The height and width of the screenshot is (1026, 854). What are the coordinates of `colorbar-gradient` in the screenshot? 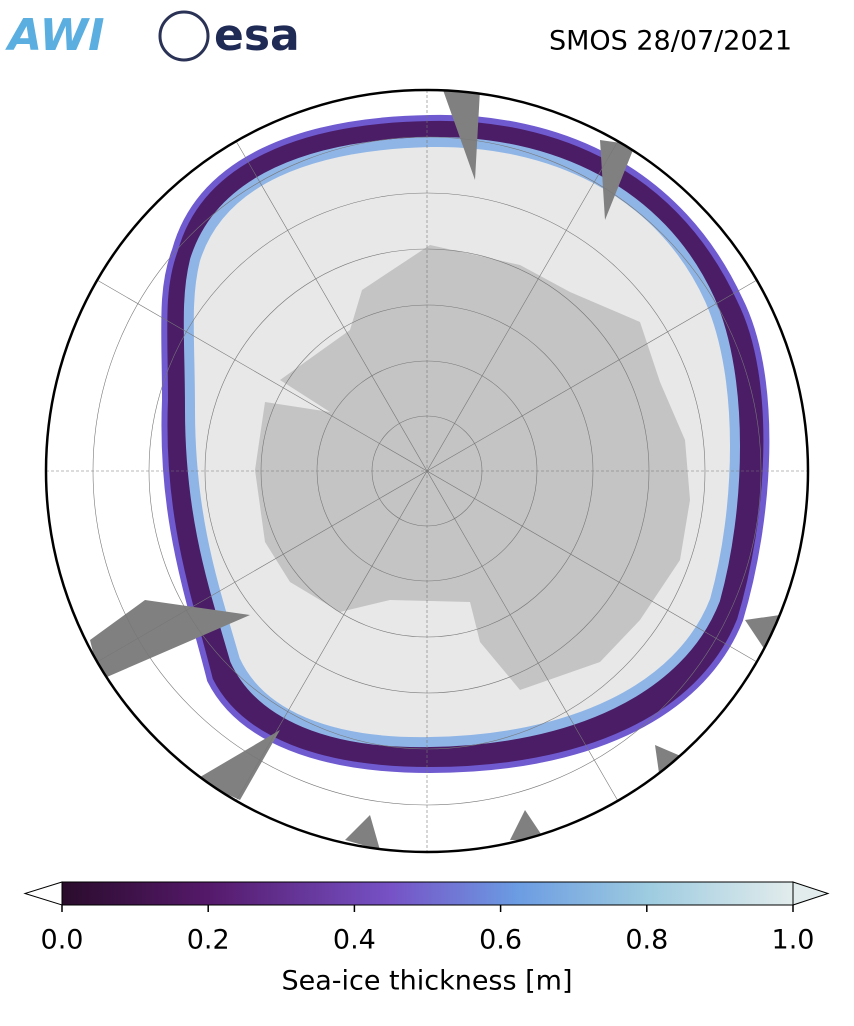 It's located at (427, 893).